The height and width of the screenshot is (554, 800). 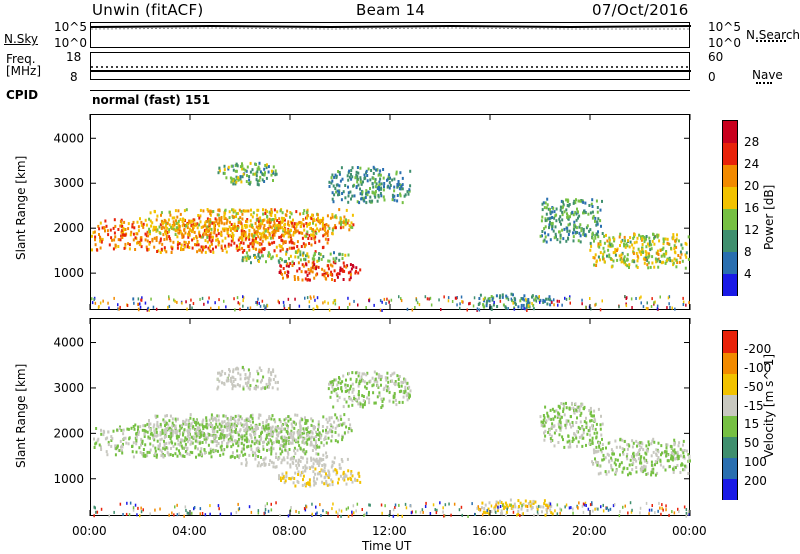 What do you see at coordinates (189, 531) in the screenshot?
I see `x-tick-label: 04:00` at bounding box center [189, 531].